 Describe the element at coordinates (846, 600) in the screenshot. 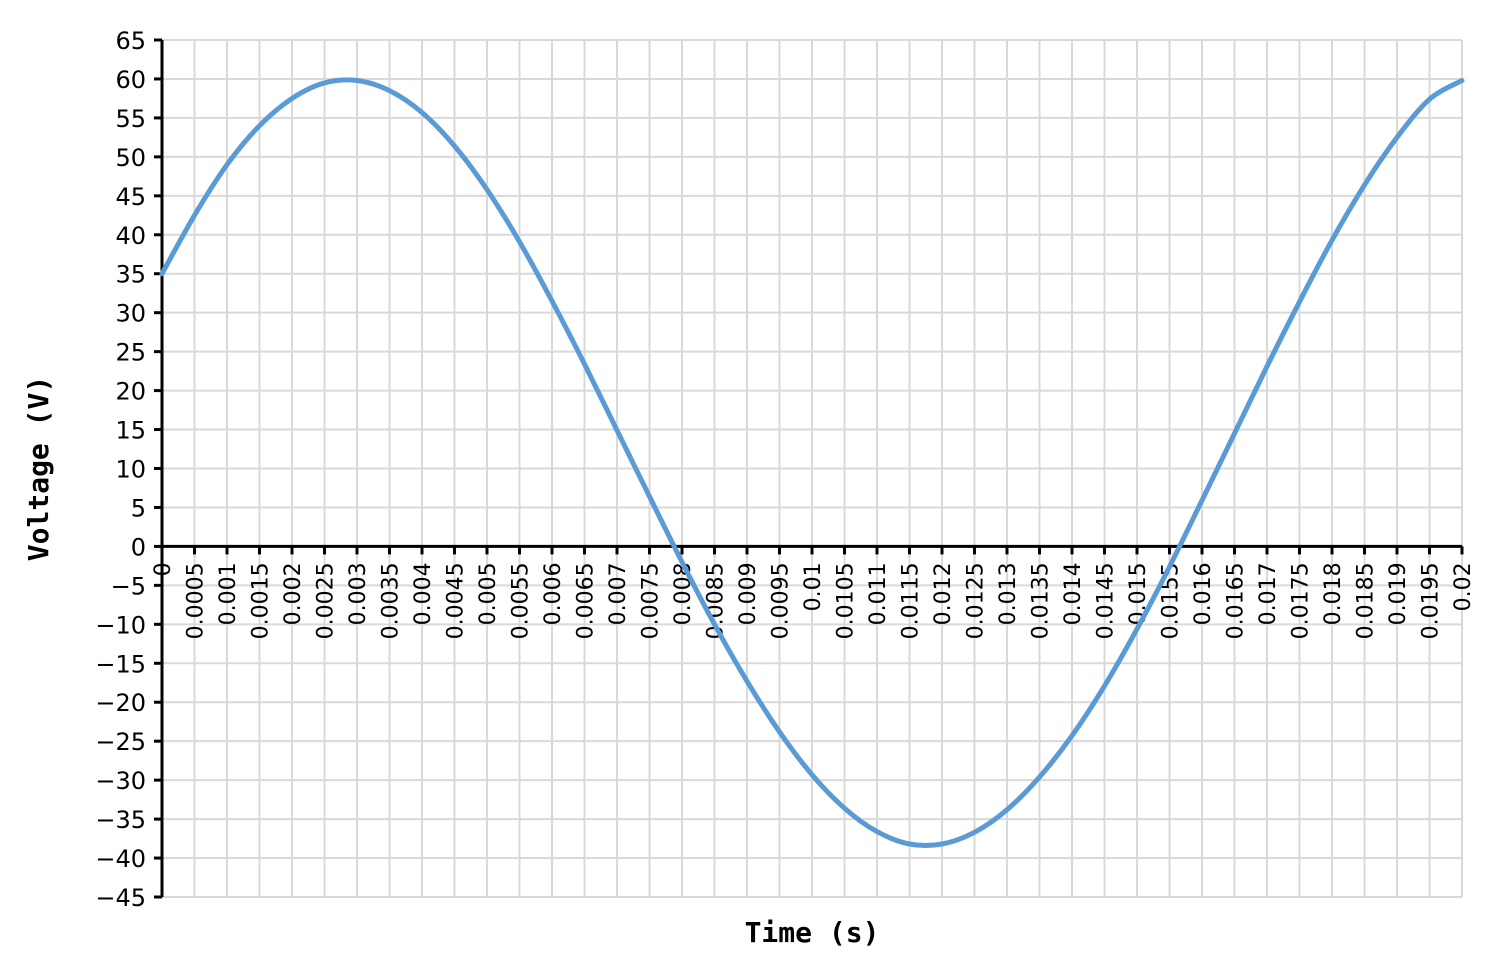

I see `x-tick-label: 0.0105` at that location.